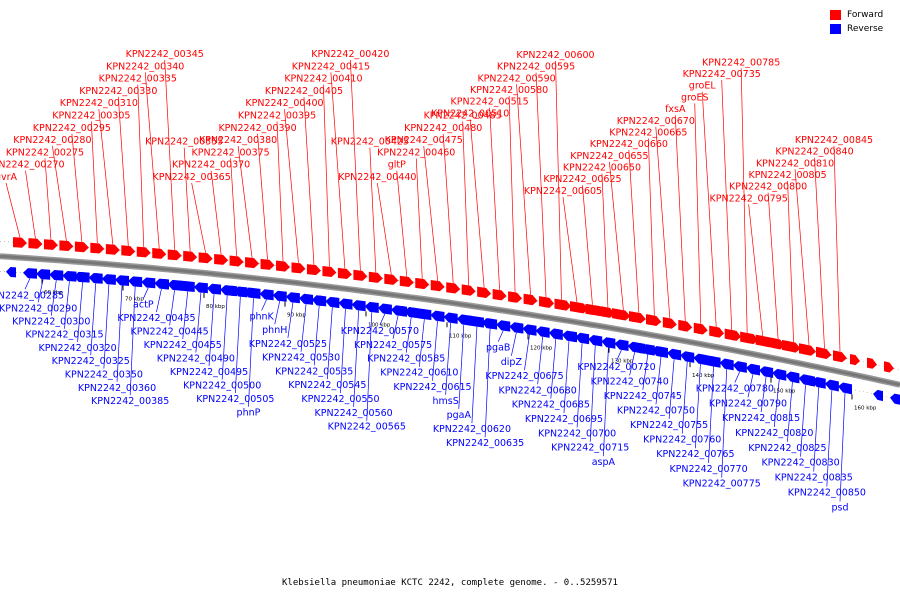 This screenshot has width=900, height=600. What do you see at coordinates (865, 22) in the screenshot?
I see `legend: Forward Reverse` at bounding box center [865, 22].